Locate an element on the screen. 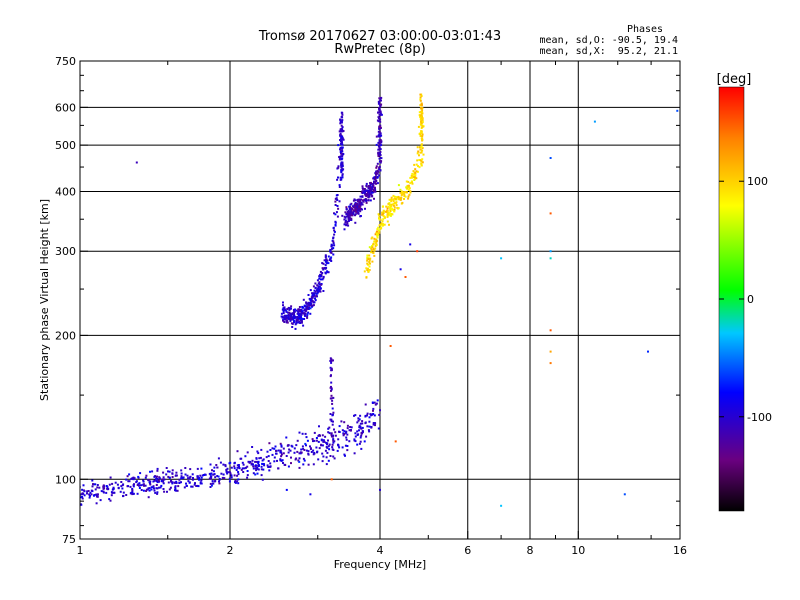 Image resolution: width=800 pixels, height=600 pixels. chart-title: Tromsø 20170627 03:00:00-03:01:43 is located at coordinates (379, 36).